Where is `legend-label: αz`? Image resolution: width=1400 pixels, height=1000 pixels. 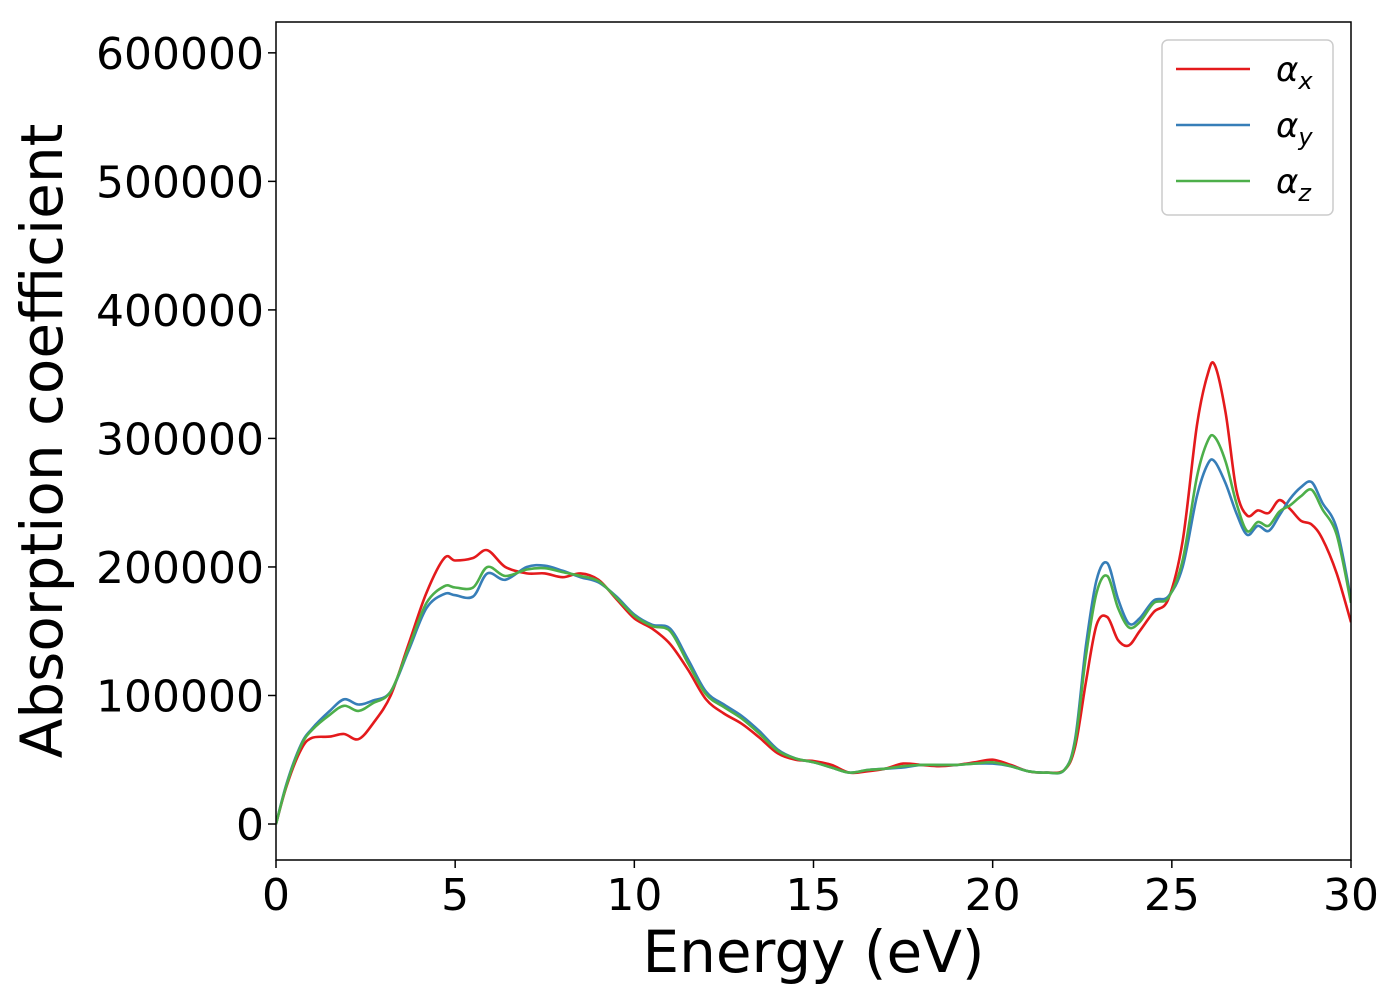 legend-label: αz is located at coordinates (1294, 184).